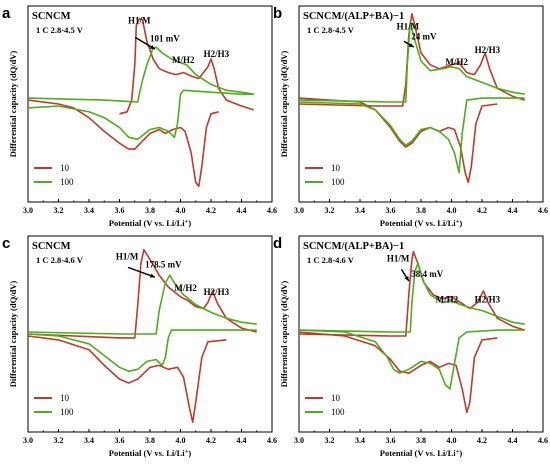 The width and height of the screenshot is (550, 465). I want to click on series-100-charge-line, so click(142, 304).